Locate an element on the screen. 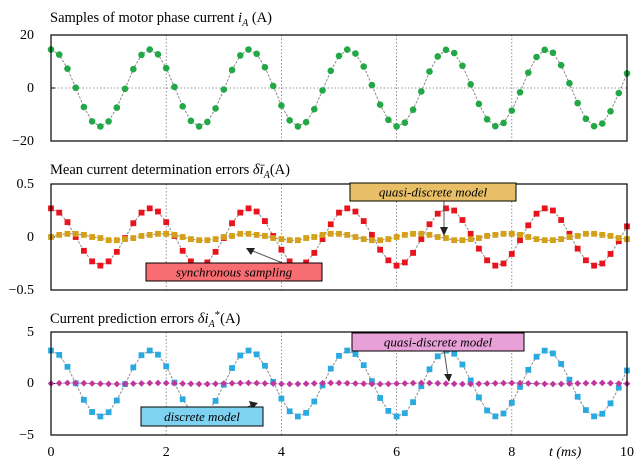  panel1-ytick-top: 20 is located at coordinates (27, 35).